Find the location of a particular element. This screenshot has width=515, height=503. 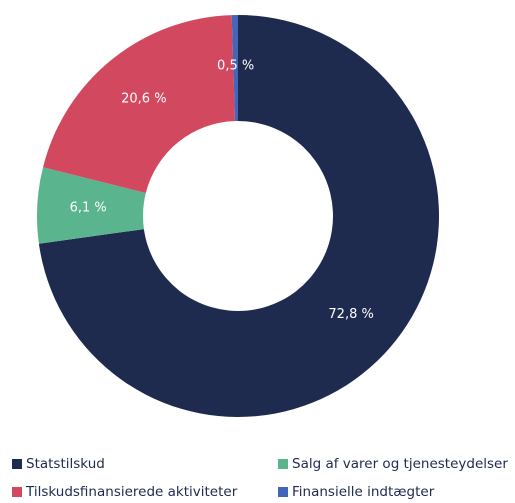

legend-label: Salg af varer og tjenesteydelser is located at coordinates (400, 464).